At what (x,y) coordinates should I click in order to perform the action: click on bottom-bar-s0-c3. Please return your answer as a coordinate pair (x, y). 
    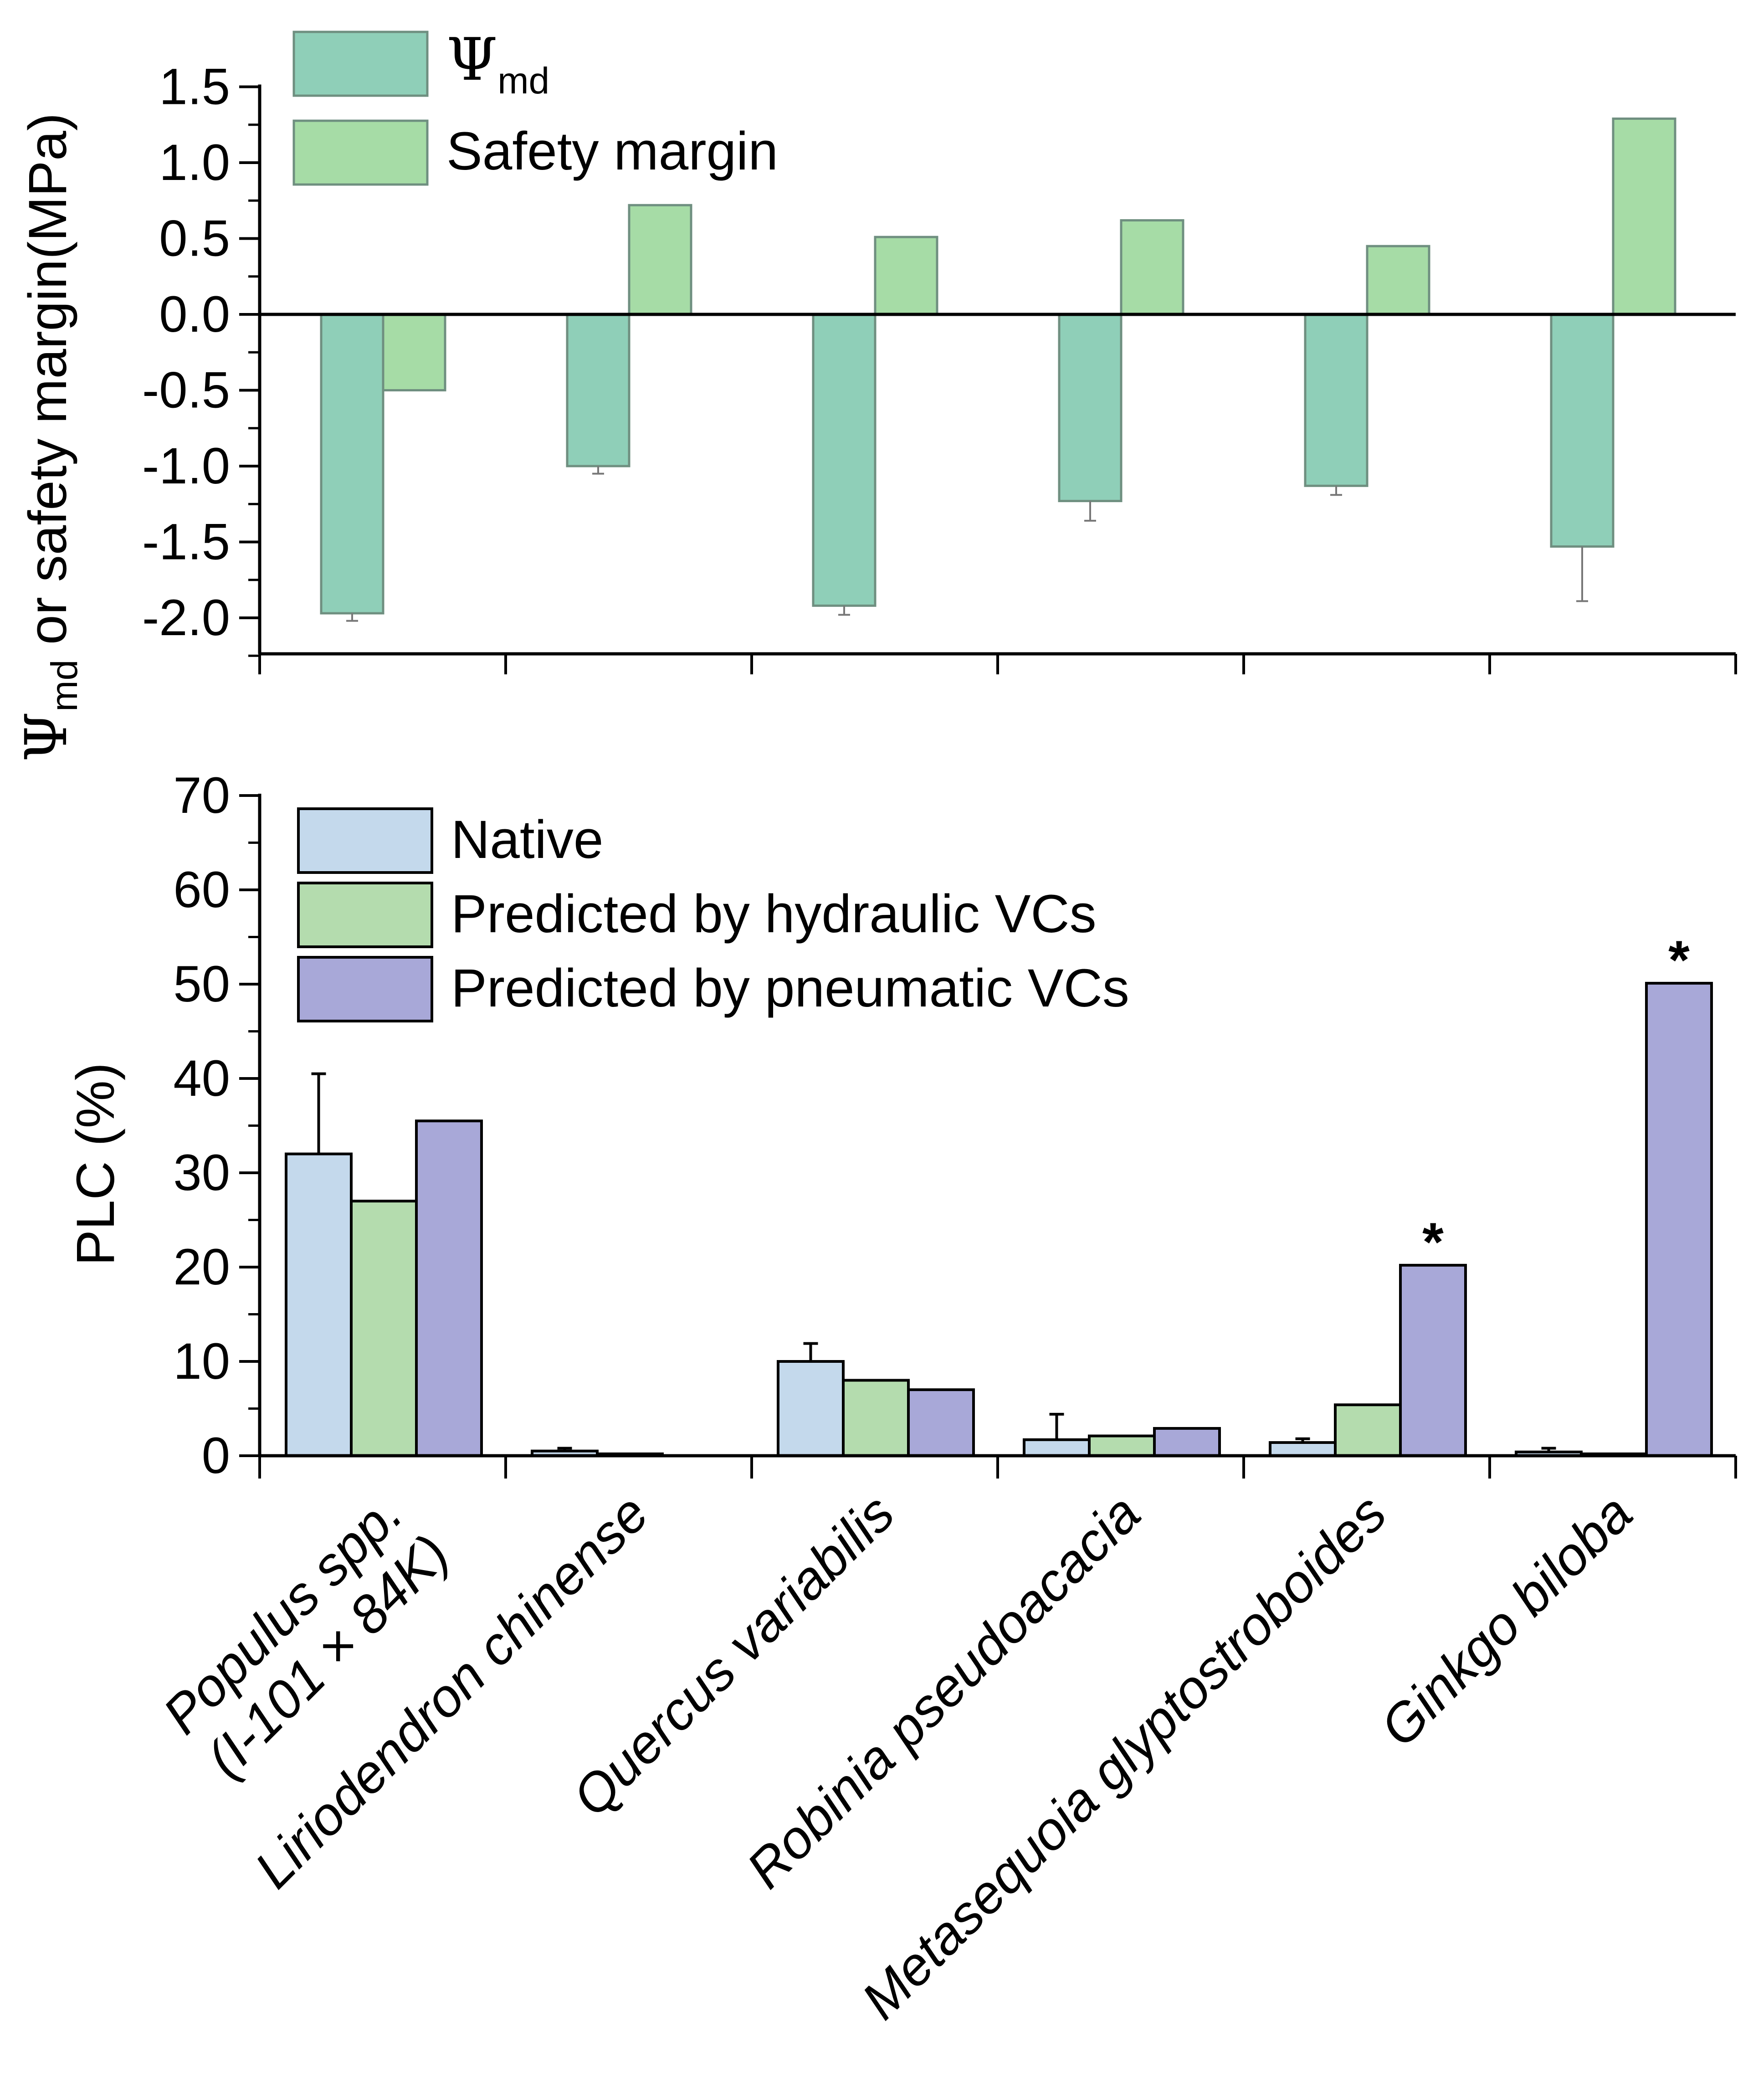
    Looking at the image, I should click on (1057, 1448).